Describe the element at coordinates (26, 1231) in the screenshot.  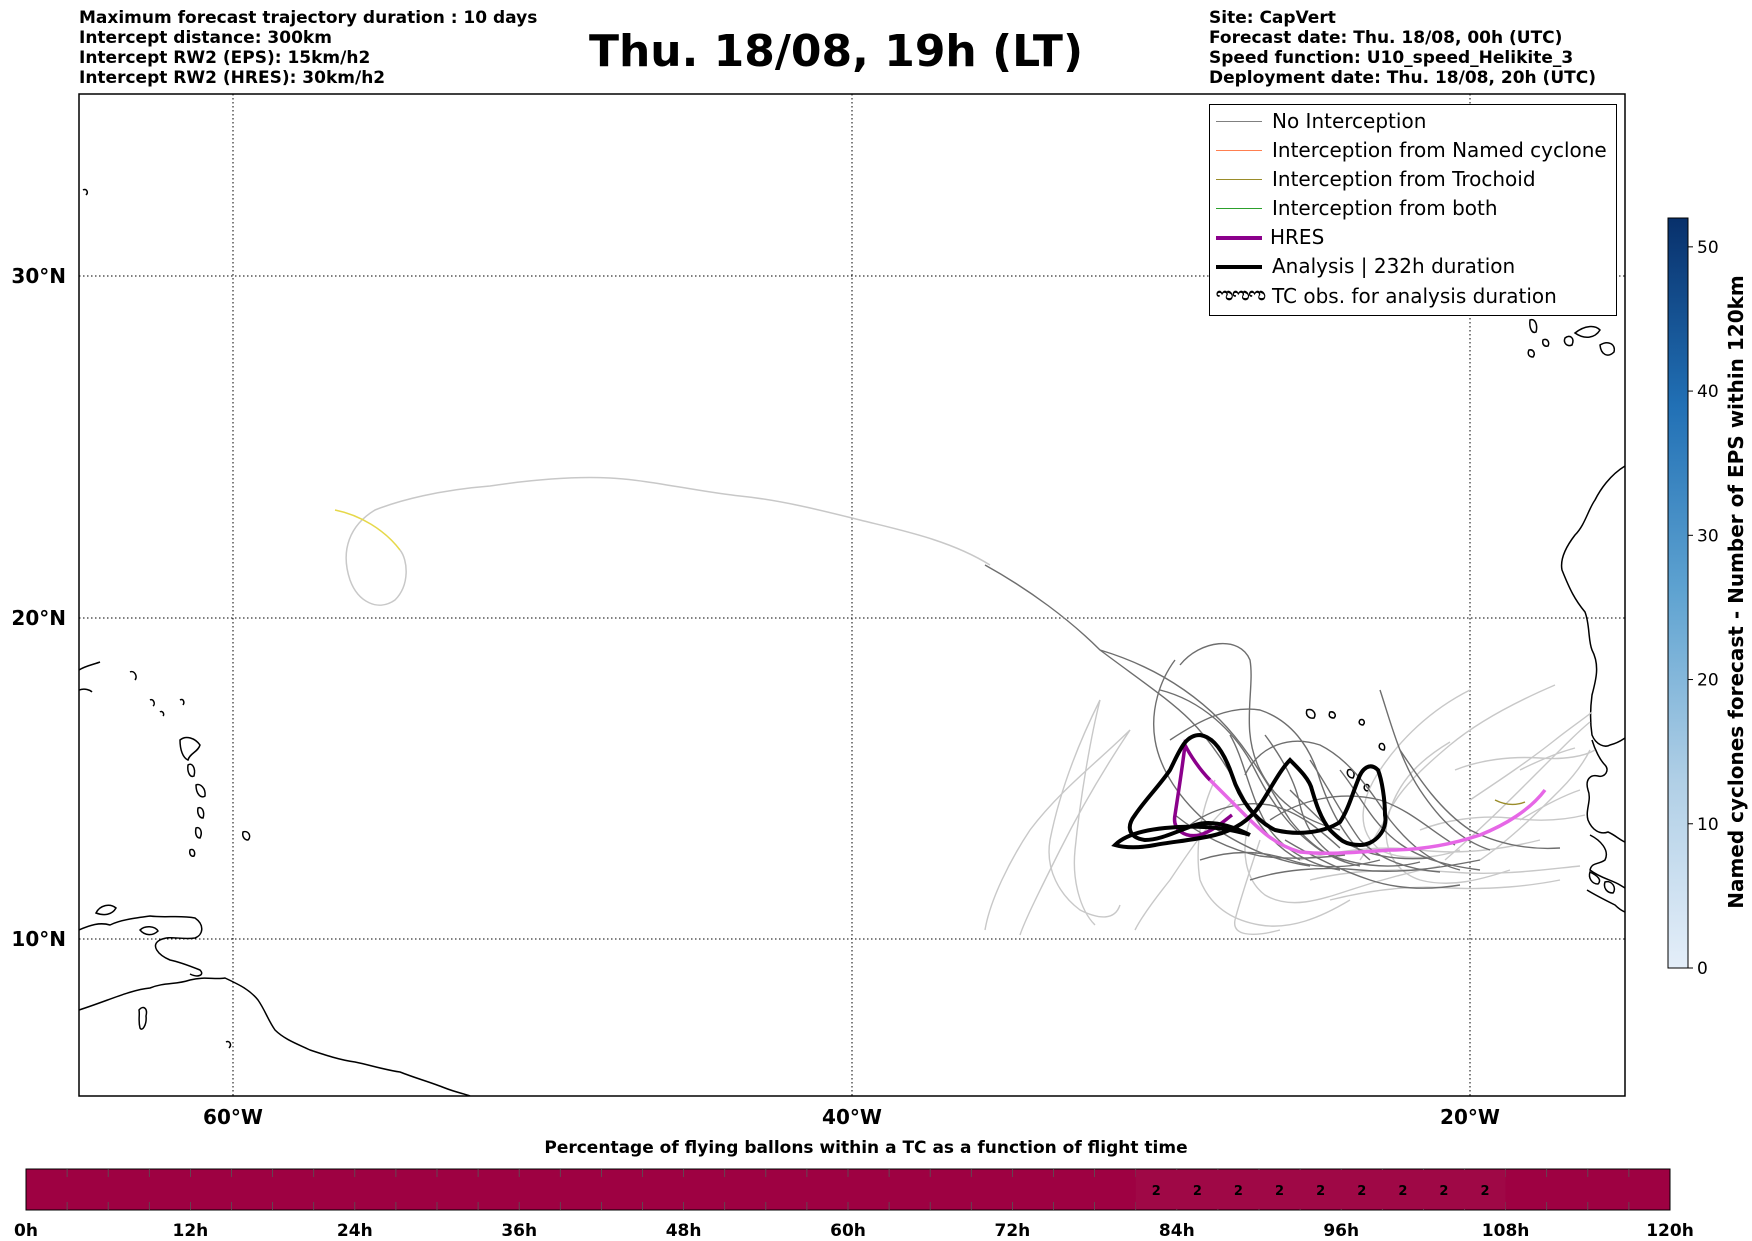
I see `timebar-tick-label: 0h` at that location.